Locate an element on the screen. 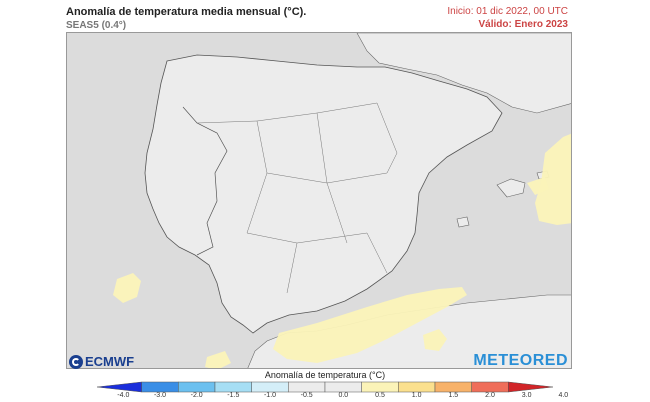 This screenshot has height=402, width=650. colorbar-tick-label: 1.0 is located at coordinates (416, 395).